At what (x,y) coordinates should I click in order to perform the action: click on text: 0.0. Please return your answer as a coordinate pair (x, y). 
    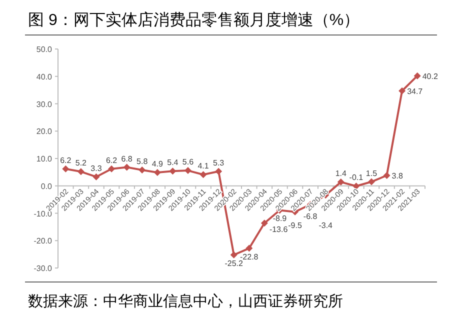
    Looking at the image, I should click on (46, 186).